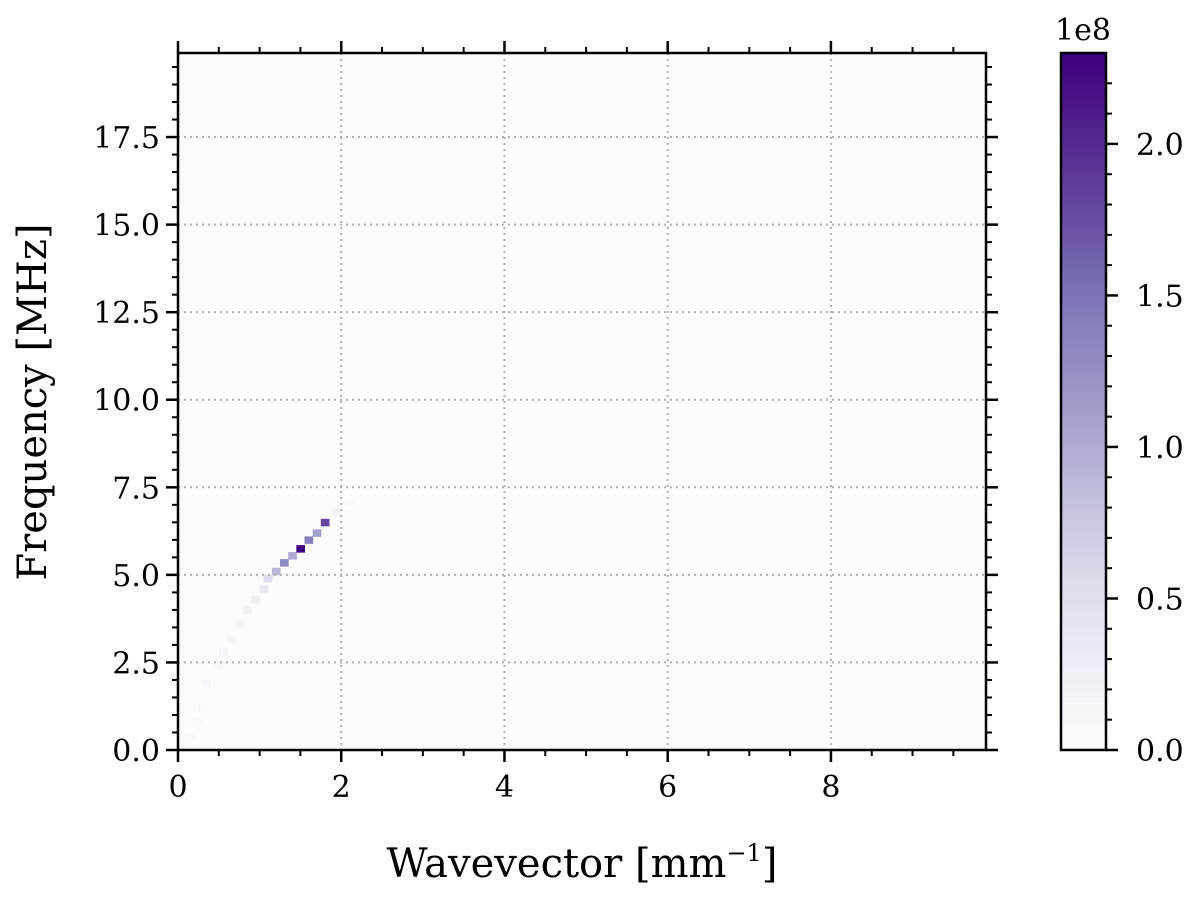 The height and width of the screenshot is (900, 1200). I want to click on y-tick-label: 5.0, so click(136, 576).